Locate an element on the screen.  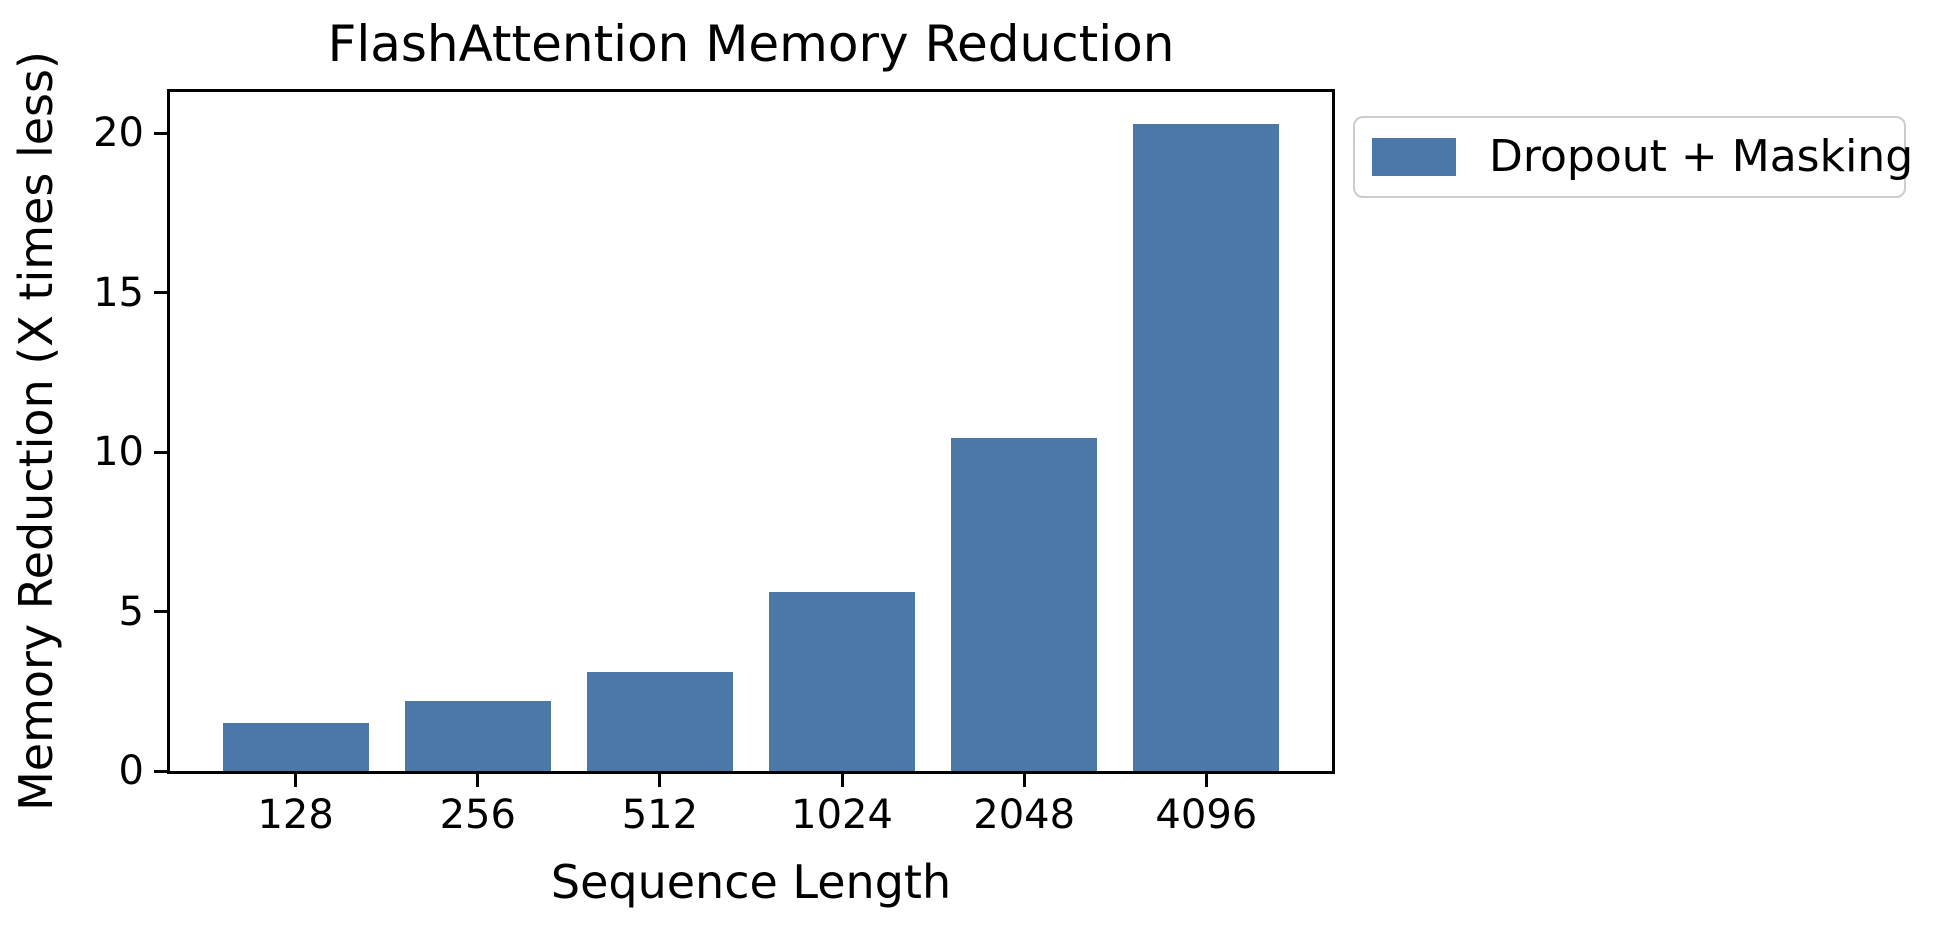
x-tick-label: 2048 is located at coordinates (1024, 815).